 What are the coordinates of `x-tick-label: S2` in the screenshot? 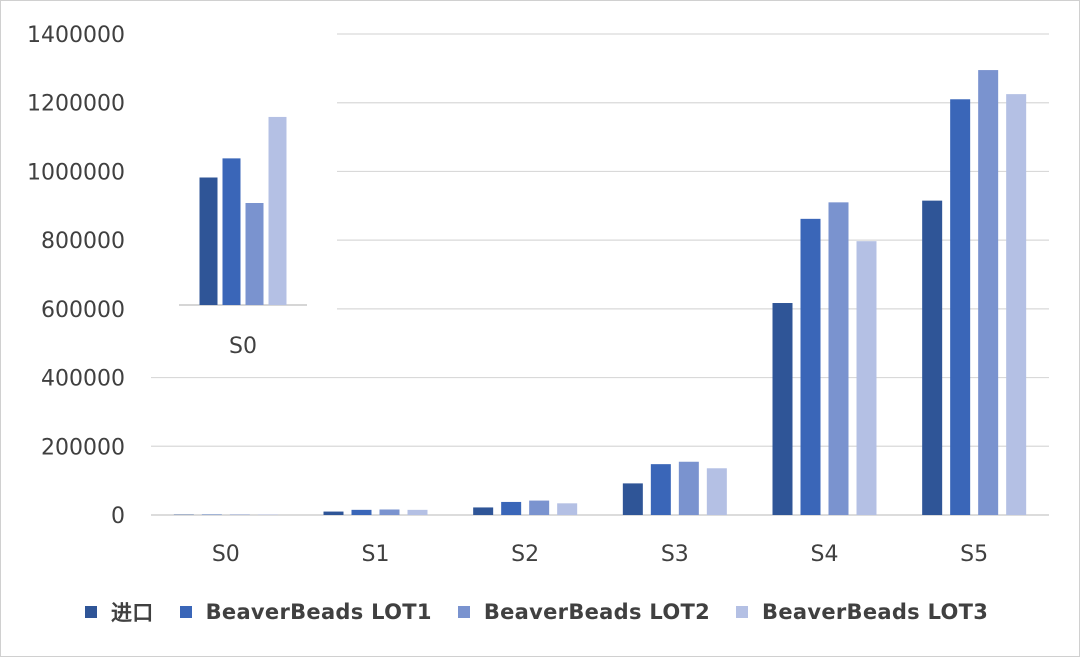 It's located at (525, 554).